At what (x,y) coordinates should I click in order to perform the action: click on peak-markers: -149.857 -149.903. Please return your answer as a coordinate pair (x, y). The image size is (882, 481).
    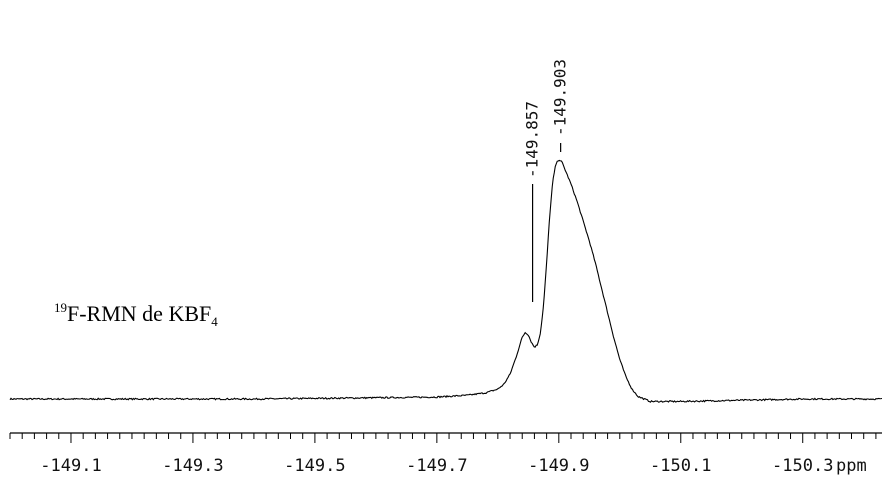
    Looking at the image, I should click on (546, 180).